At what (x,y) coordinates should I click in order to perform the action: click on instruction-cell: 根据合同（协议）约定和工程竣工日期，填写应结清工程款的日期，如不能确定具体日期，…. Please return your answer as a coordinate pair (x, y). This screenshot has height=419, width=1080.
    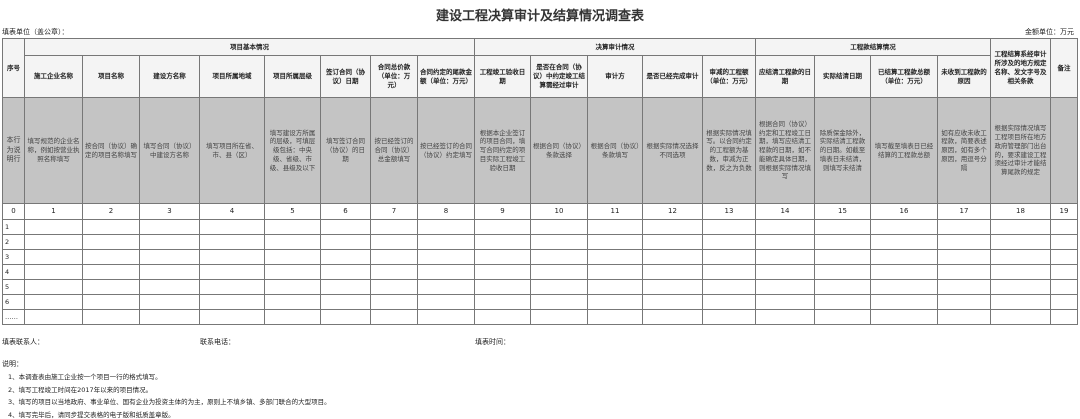
    Looking at the image, I should click on (785, 150).